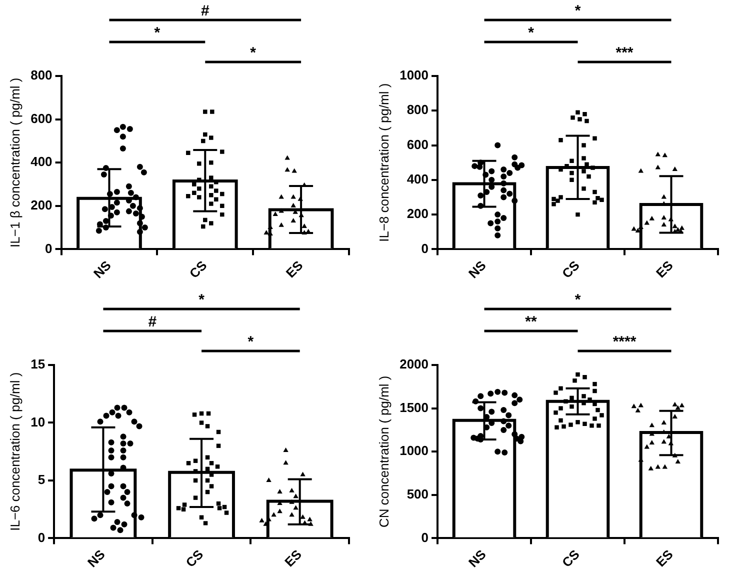 This screenshot has width=738, height=578. What do you see at coordinates (38, 422) in the screenshot?
I see `y-tick-label: 10` at bounding box center [38, 422].